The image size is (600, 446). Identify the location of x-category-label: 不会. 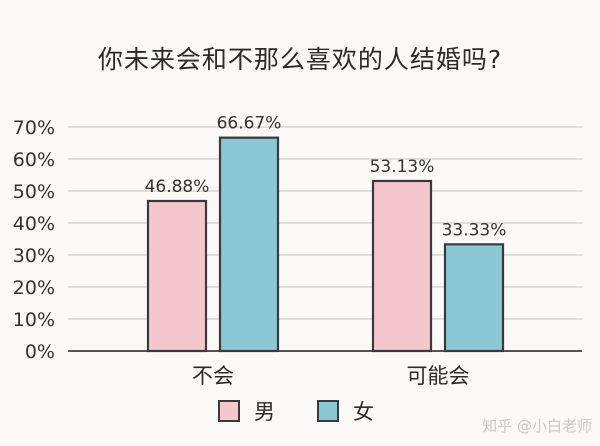
(213, 376).